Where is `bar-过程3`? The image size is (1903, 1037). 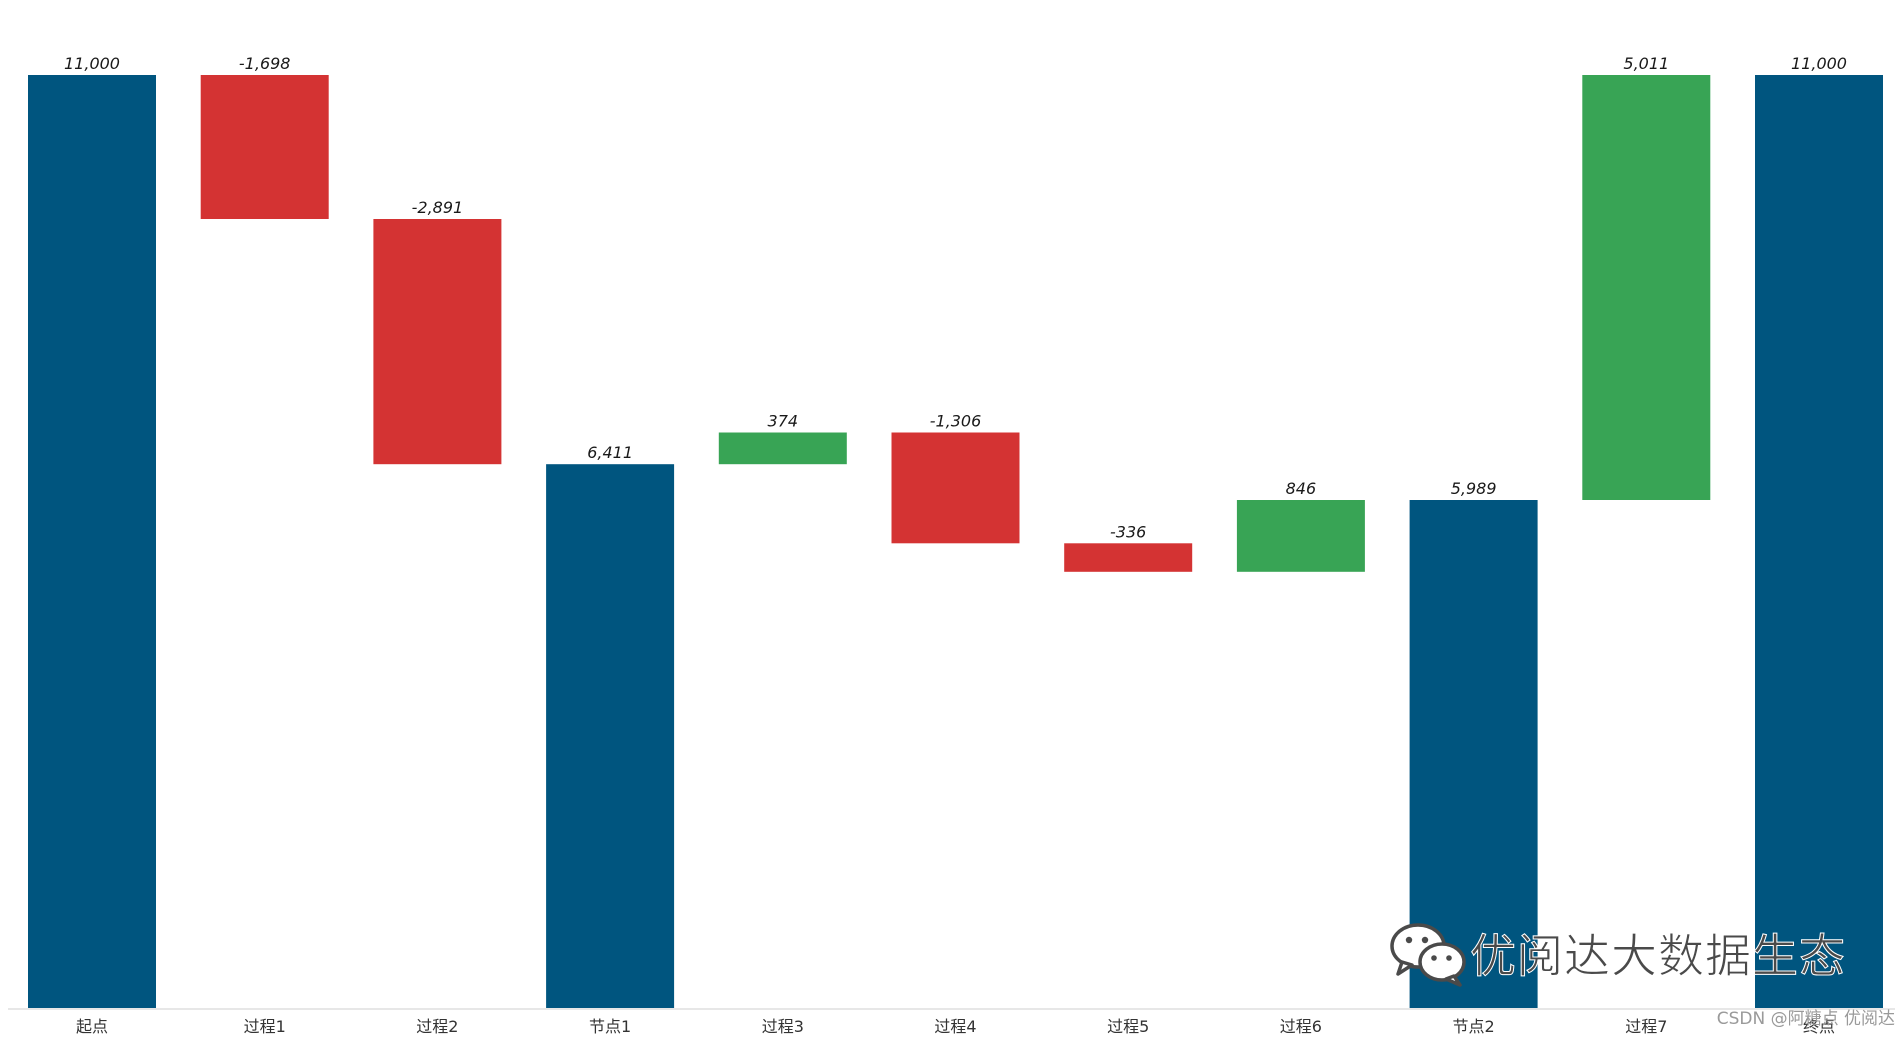 bar-过程3 is located at coordinates (782, 448).